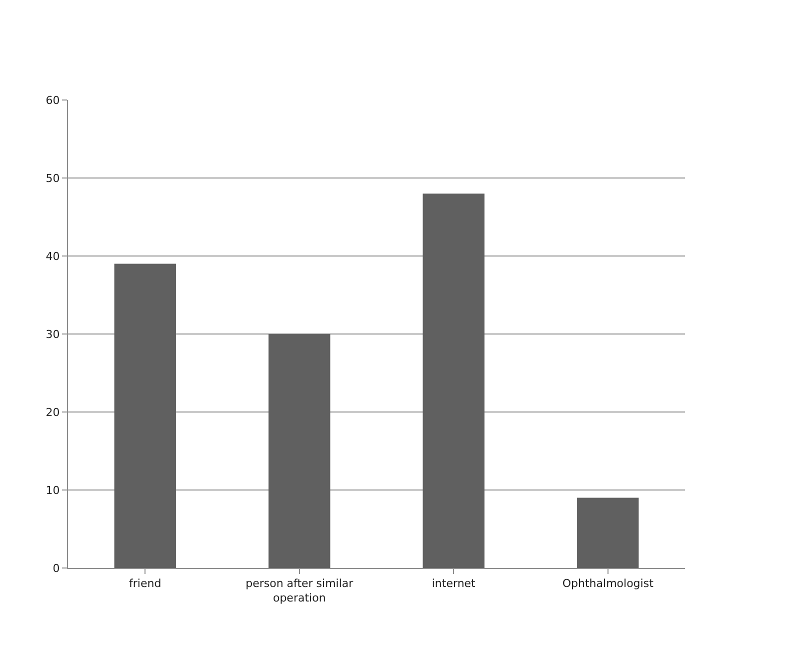  I want to click on x-tick-label: friend, so click(145, 583).